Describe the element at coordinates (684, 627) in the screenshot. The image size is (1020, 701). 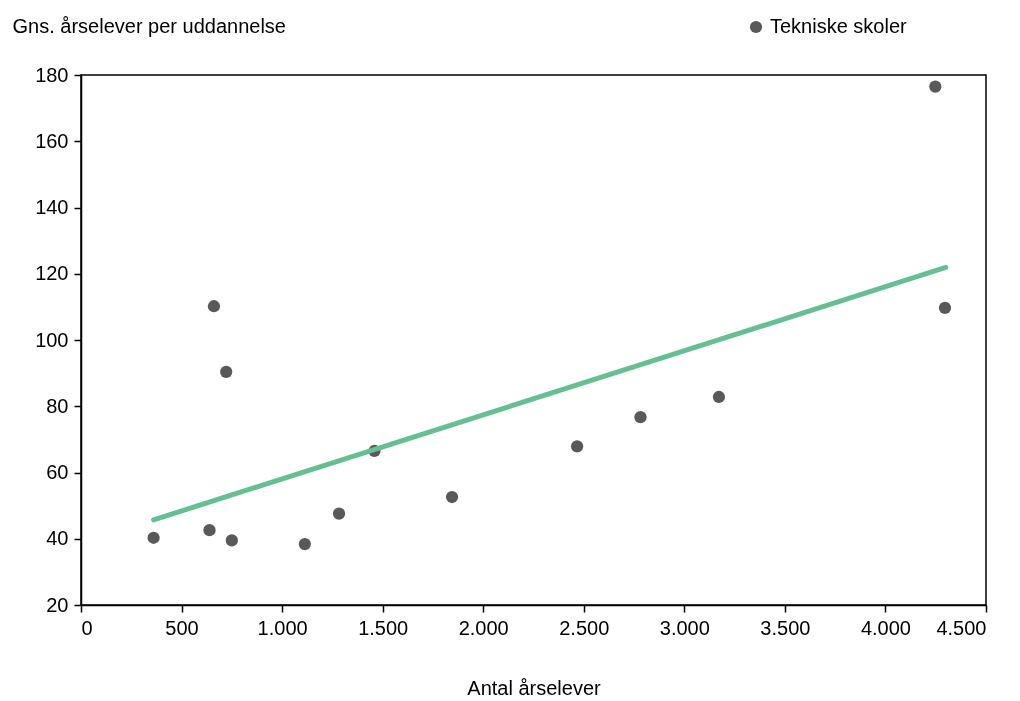
I see `x-tick-label: 3.000` at that location.